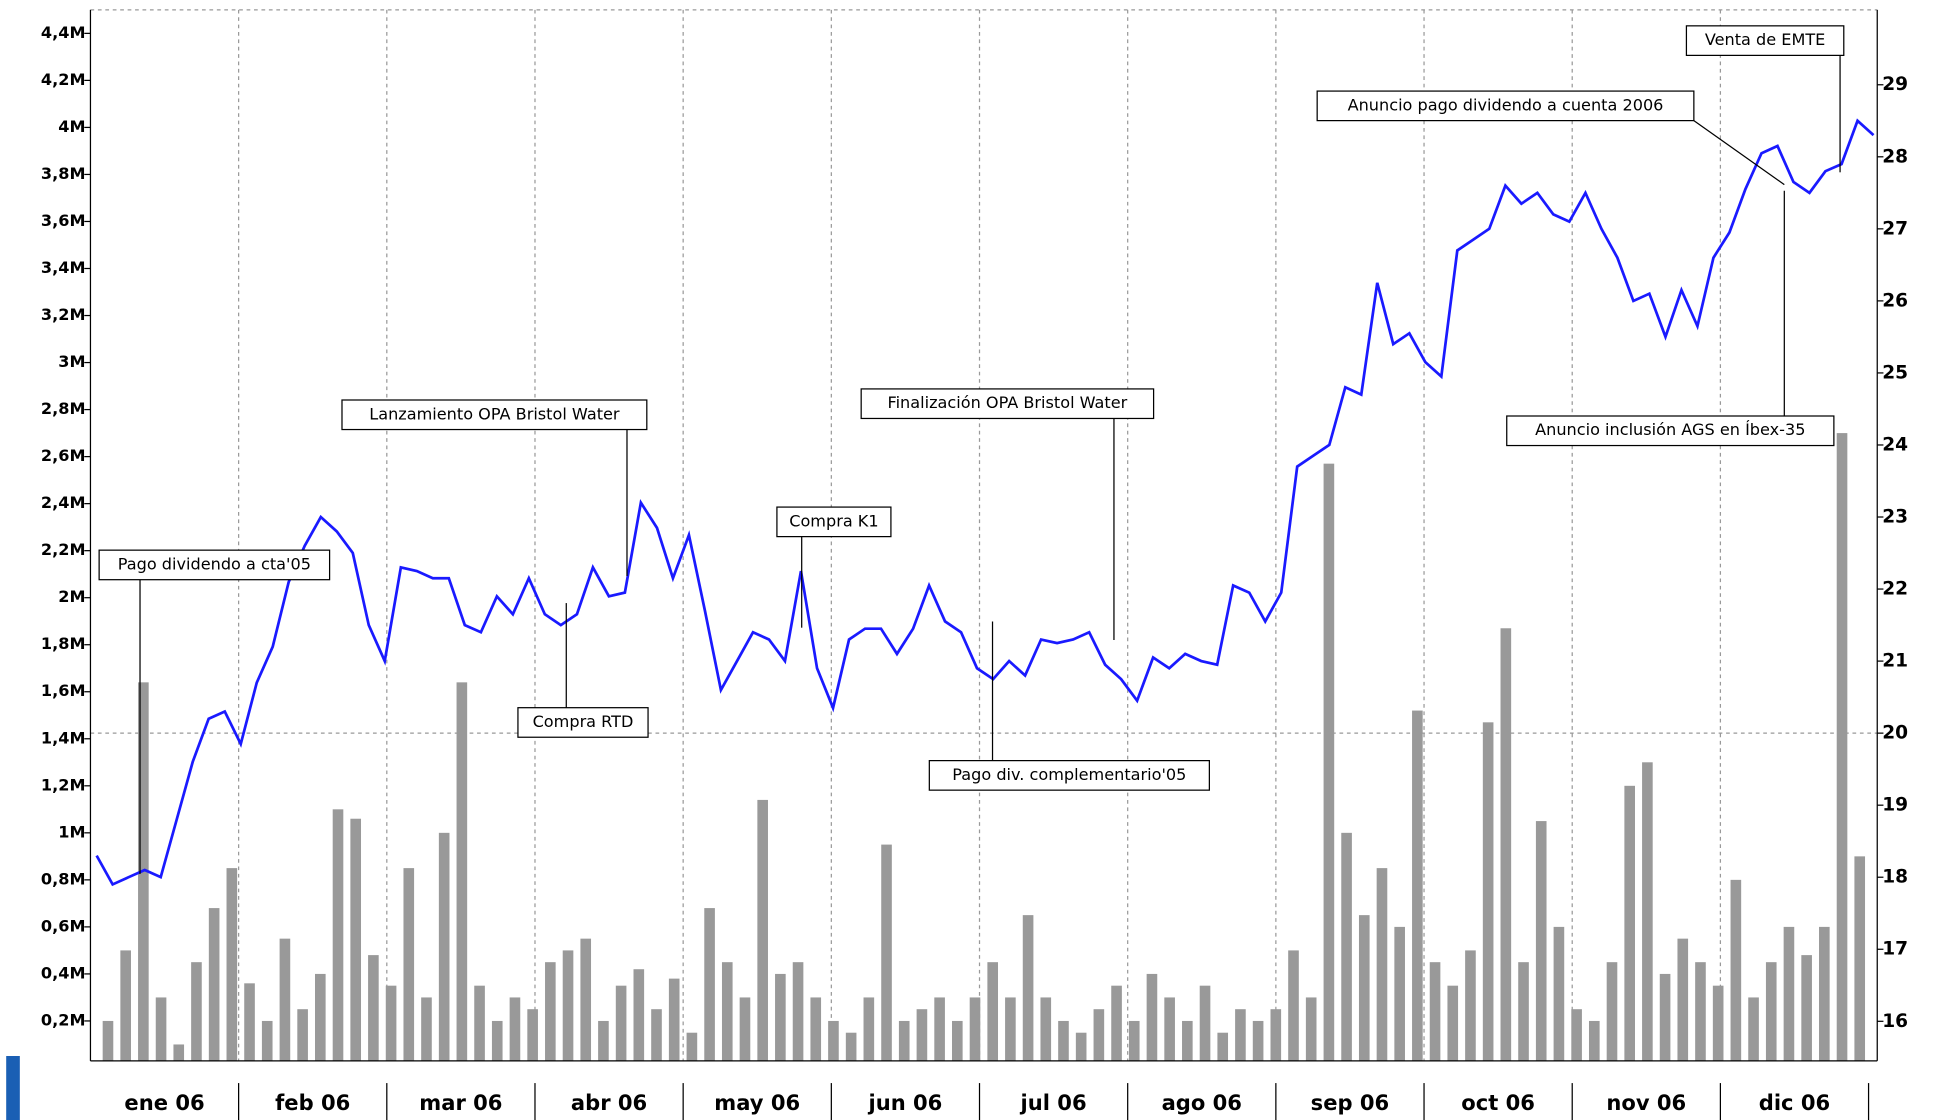  I want to click on y-tick-label: 0,4M, so click(63, 972).